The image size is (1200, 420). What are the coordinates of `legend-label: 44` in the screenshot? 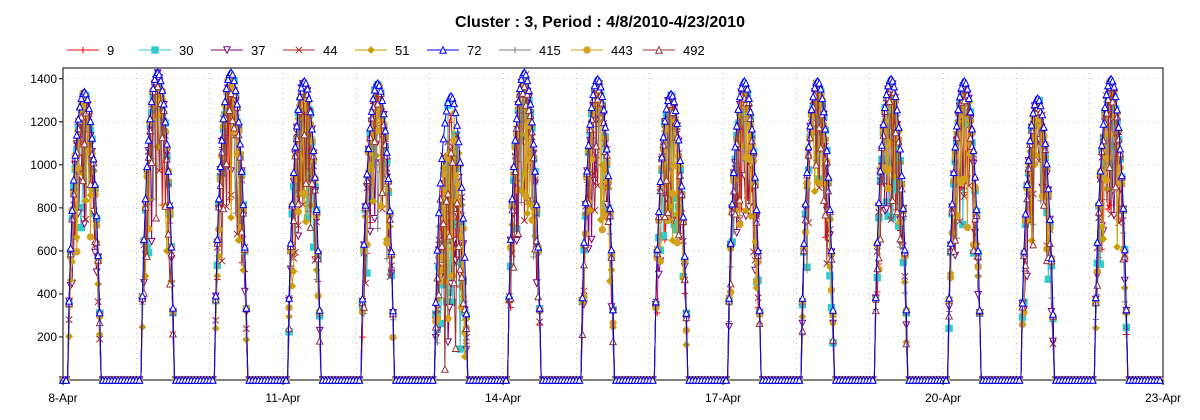 It's located at (330, 50).